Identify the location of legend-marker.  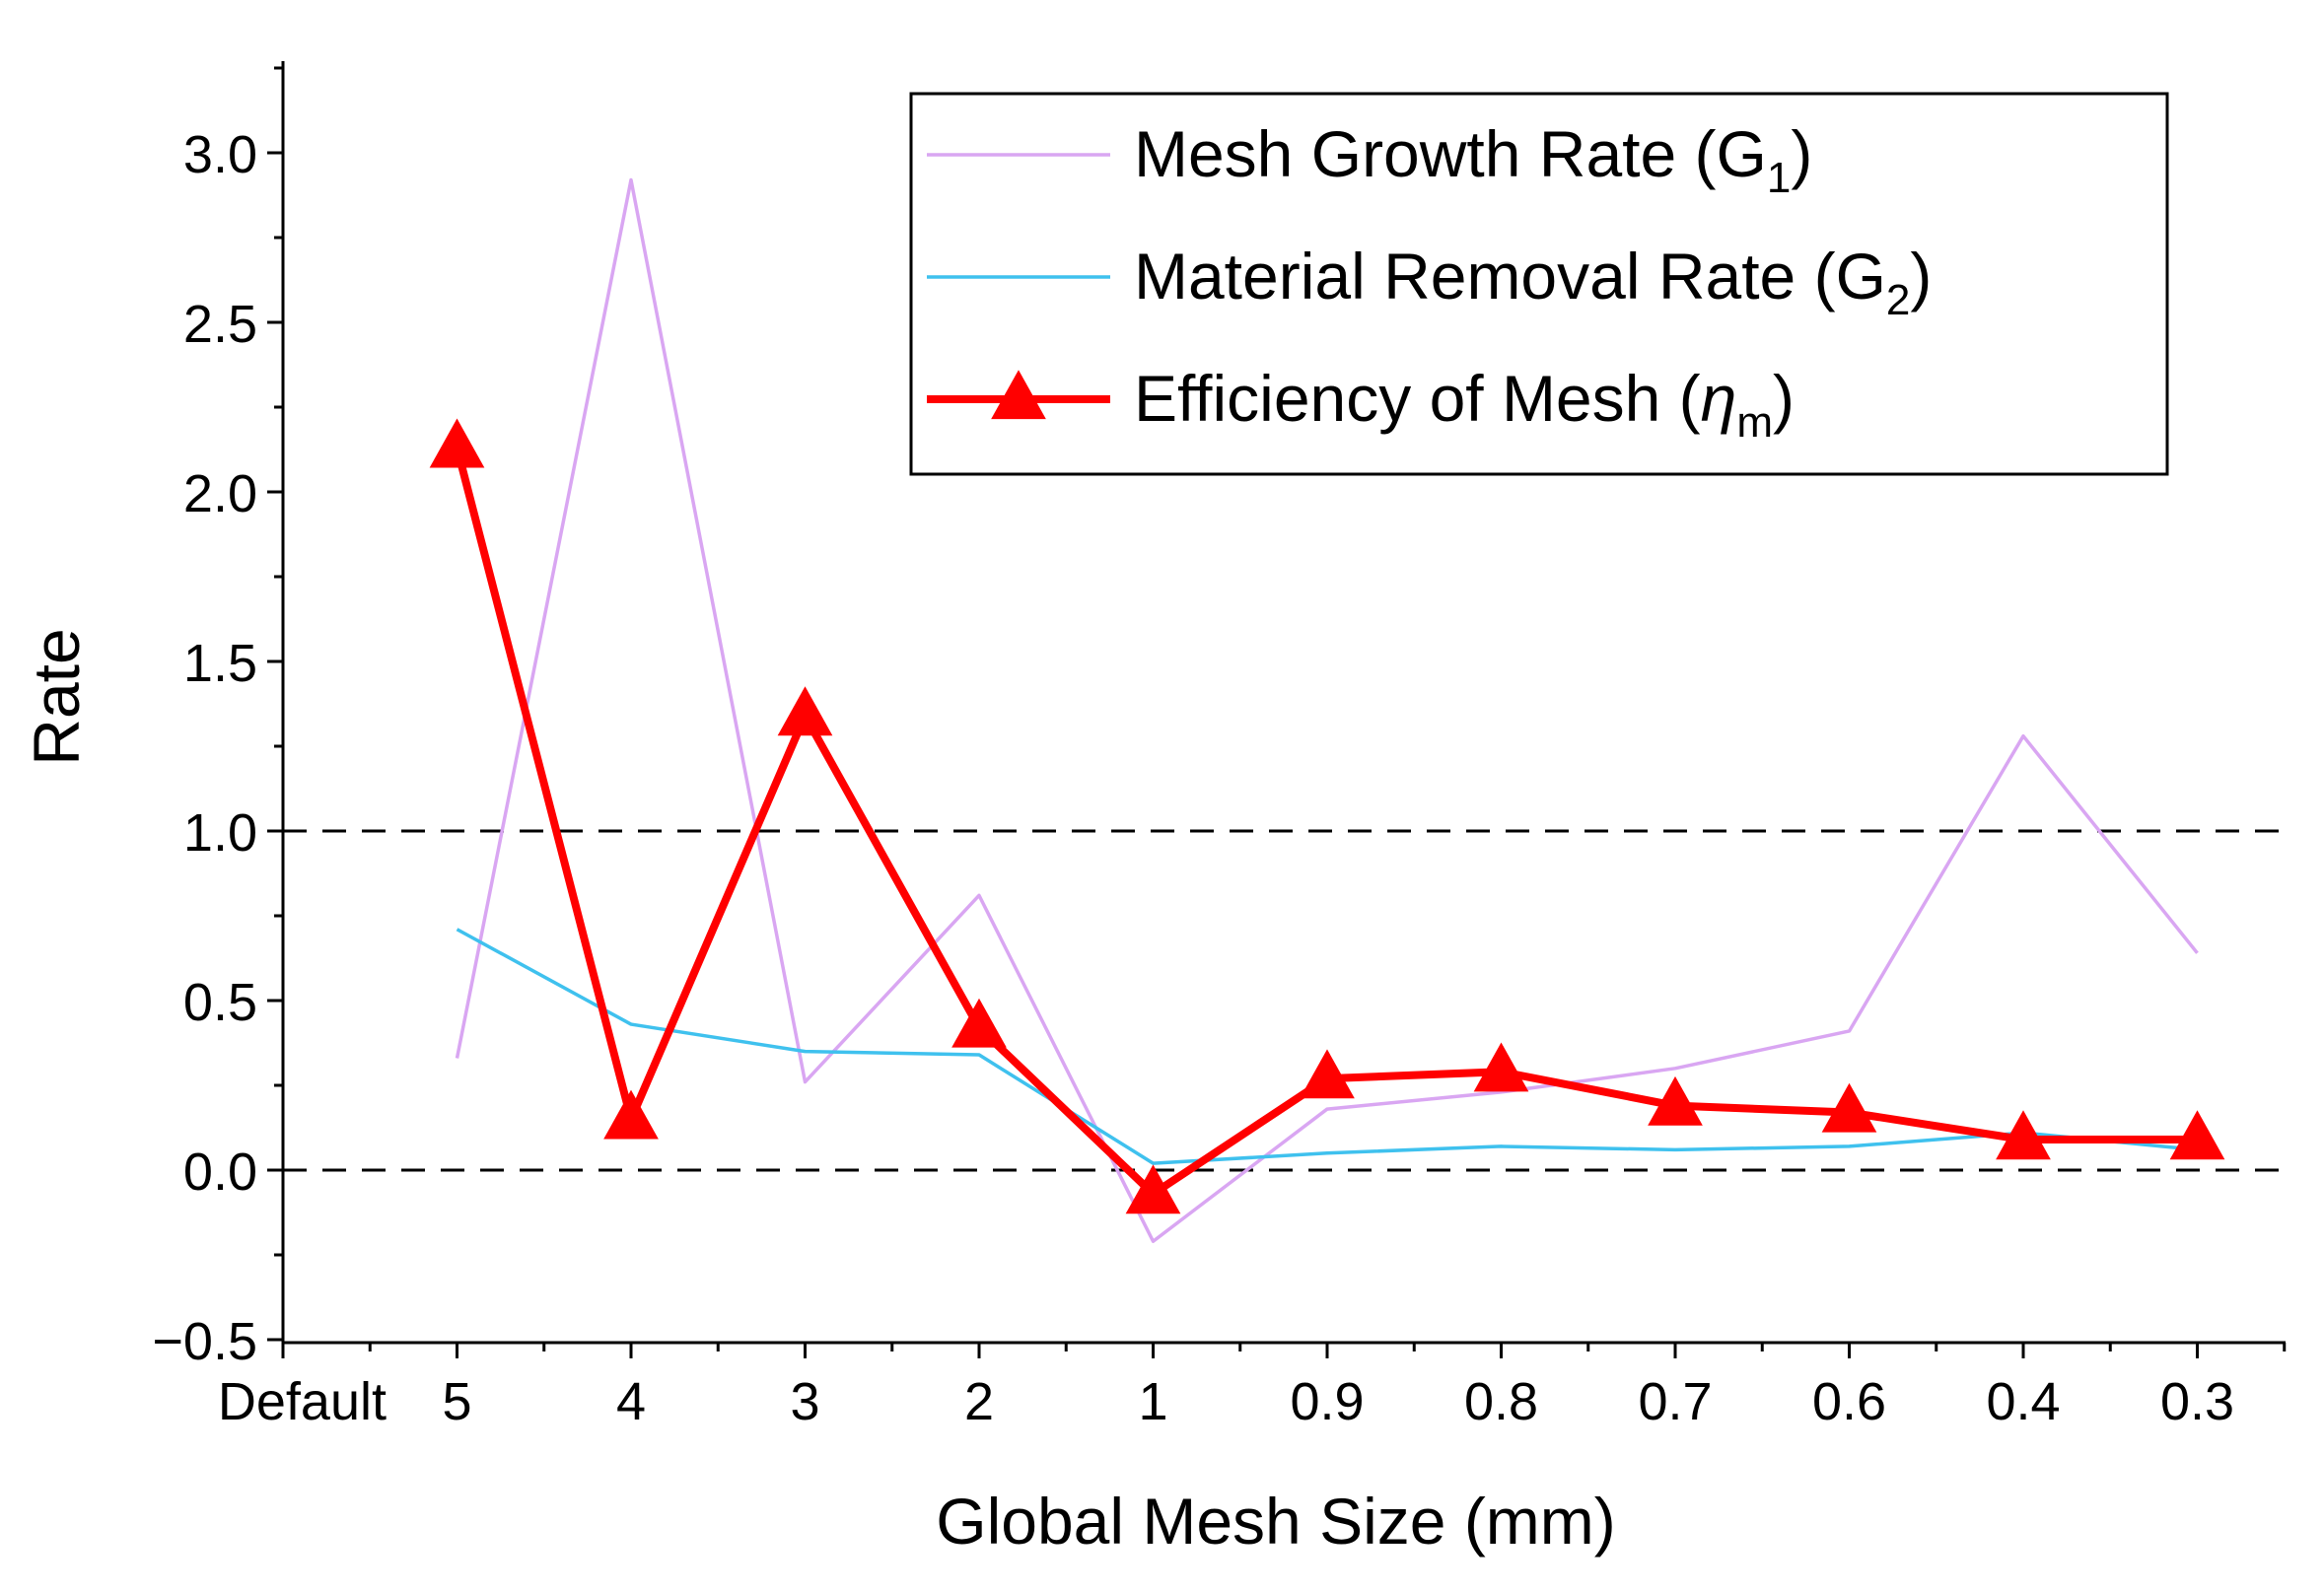
(1018, 395).